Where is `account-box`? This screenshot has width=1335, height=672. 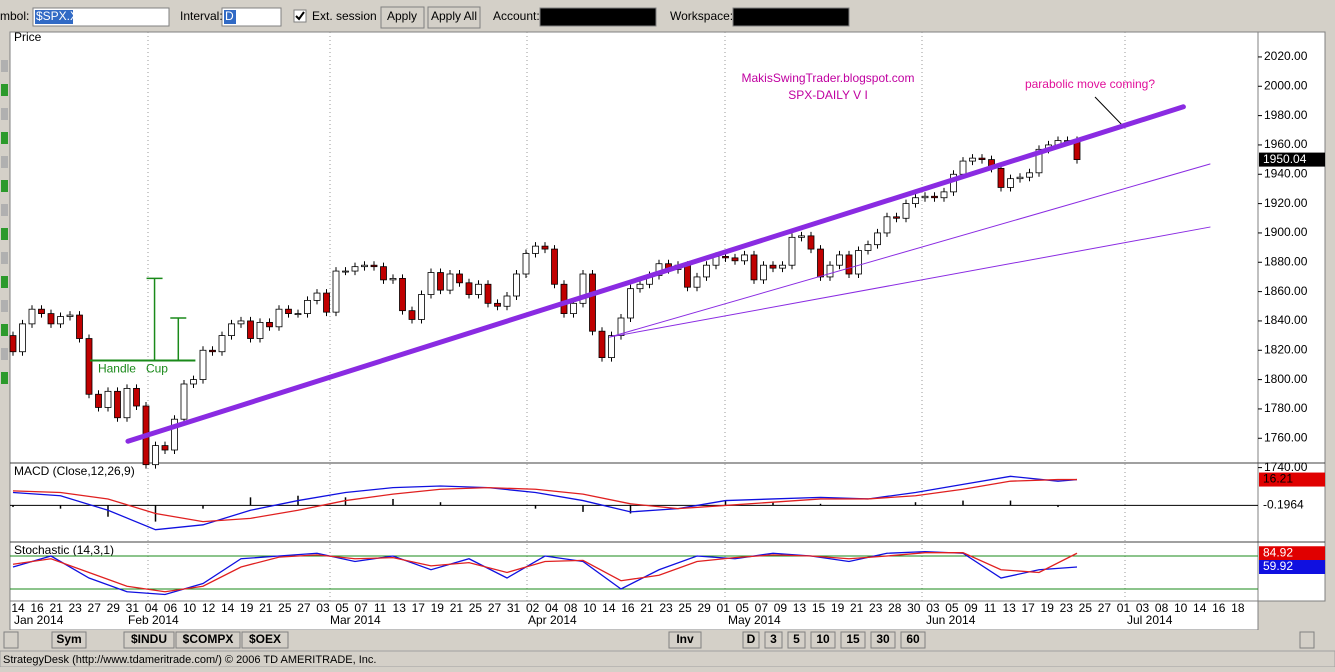 account-box is located at coordinates (598, 17).